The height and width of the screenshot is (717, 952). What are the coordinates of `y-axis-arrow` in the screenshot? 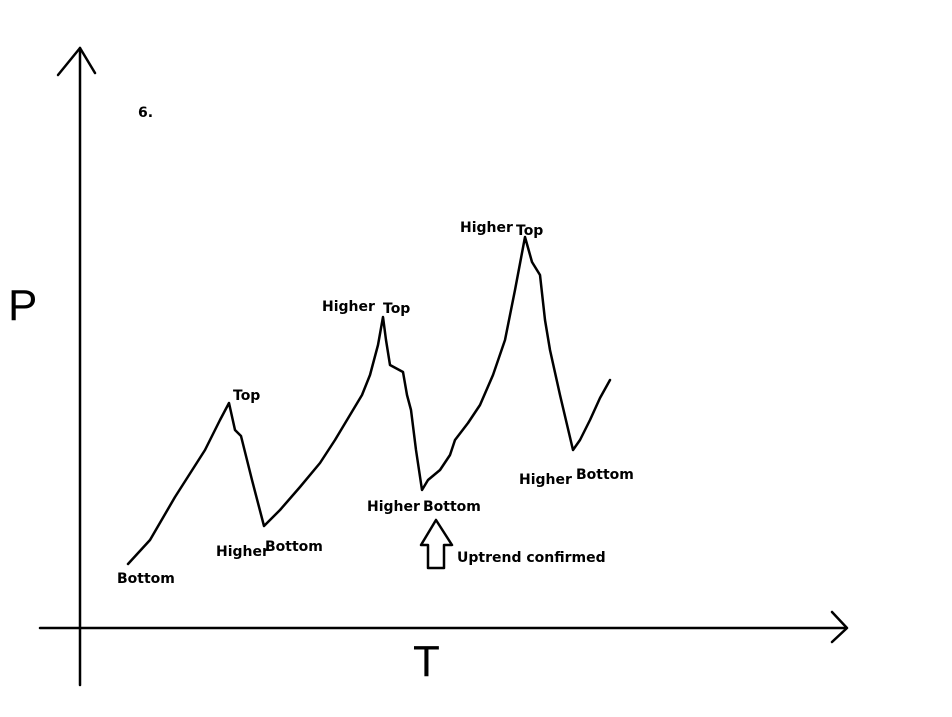 It's located at (76, 61).